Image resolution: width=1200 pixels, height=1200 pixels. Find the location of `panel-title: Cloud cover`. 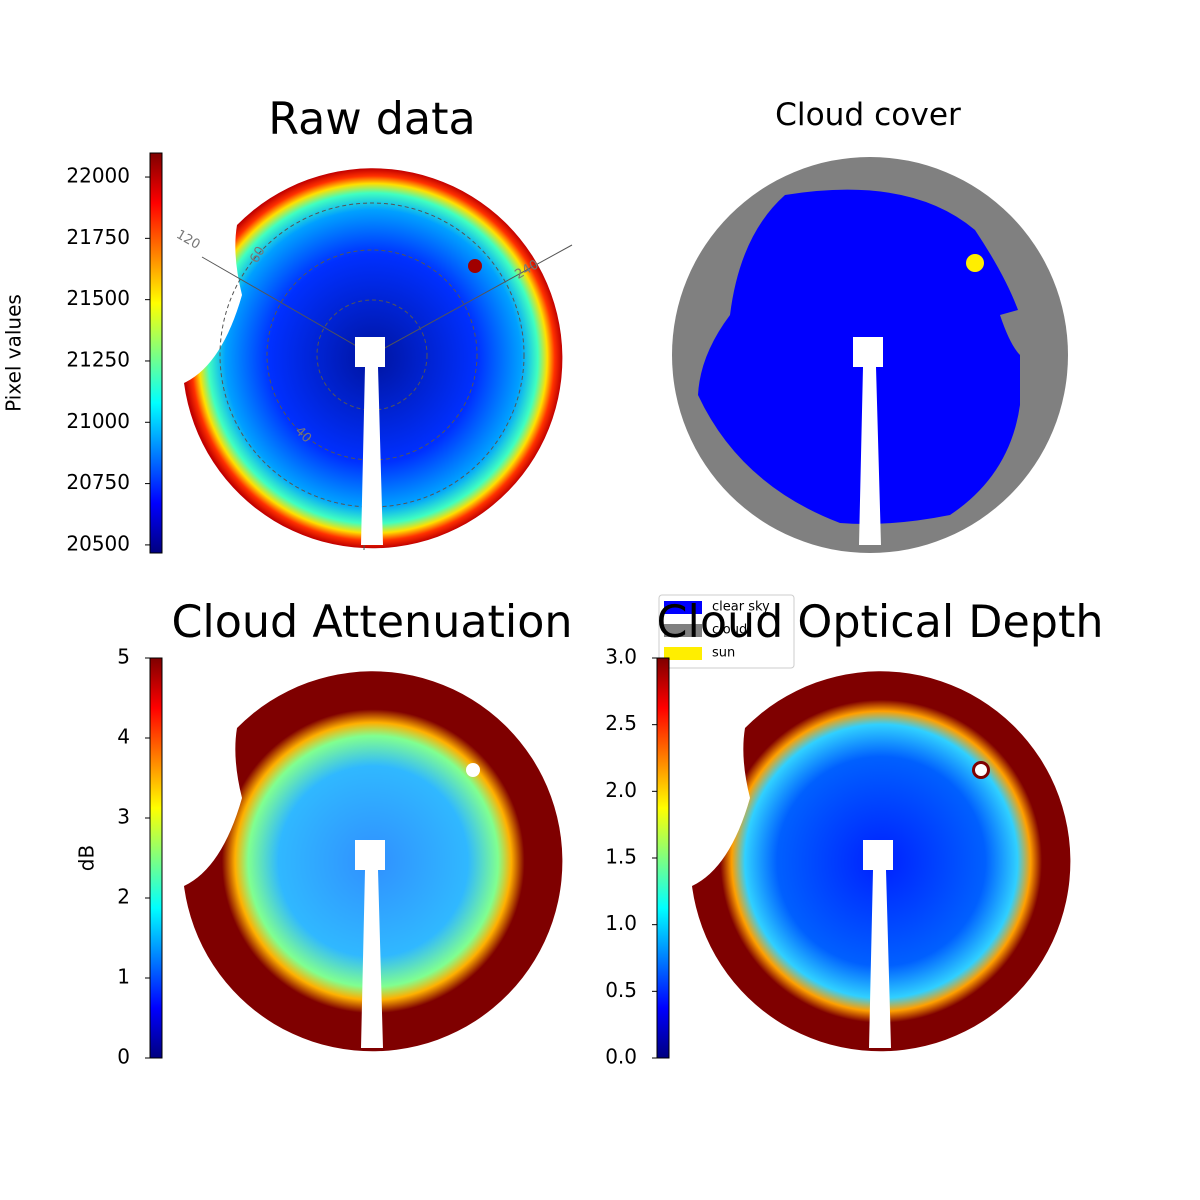

panel-title: Cloud cover is located at coordinates (868, 115).